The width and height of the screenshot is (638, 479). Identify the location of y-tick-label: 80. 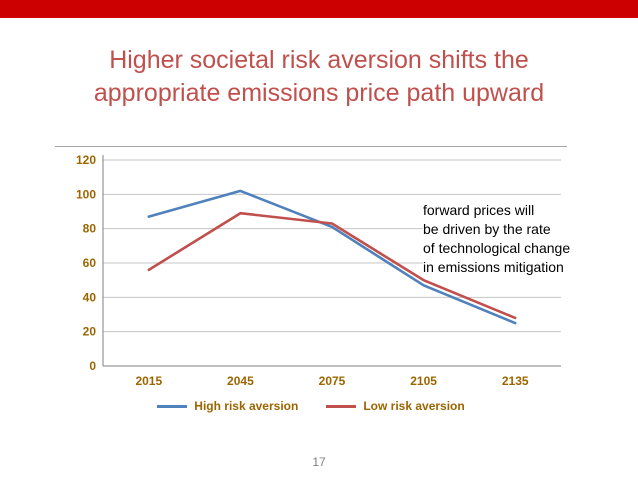
(90, 229).